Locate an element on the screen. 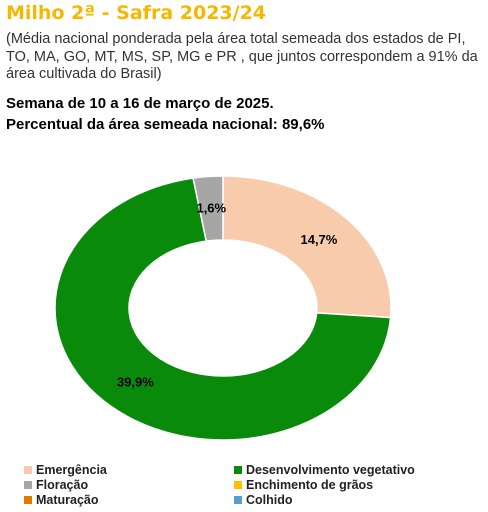  legend-item-maturação: Maturação is located at coordinates (129, 500).